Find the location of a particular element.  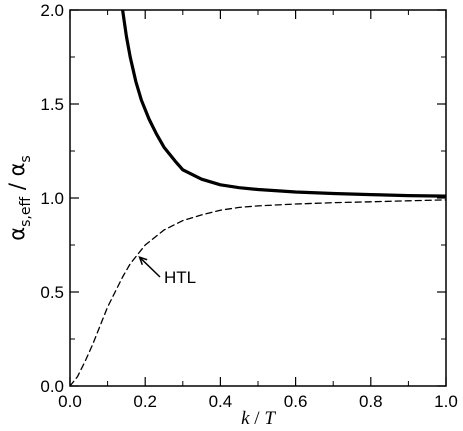

htl-annotation-arrowhead is located at coordinates (143, 260).